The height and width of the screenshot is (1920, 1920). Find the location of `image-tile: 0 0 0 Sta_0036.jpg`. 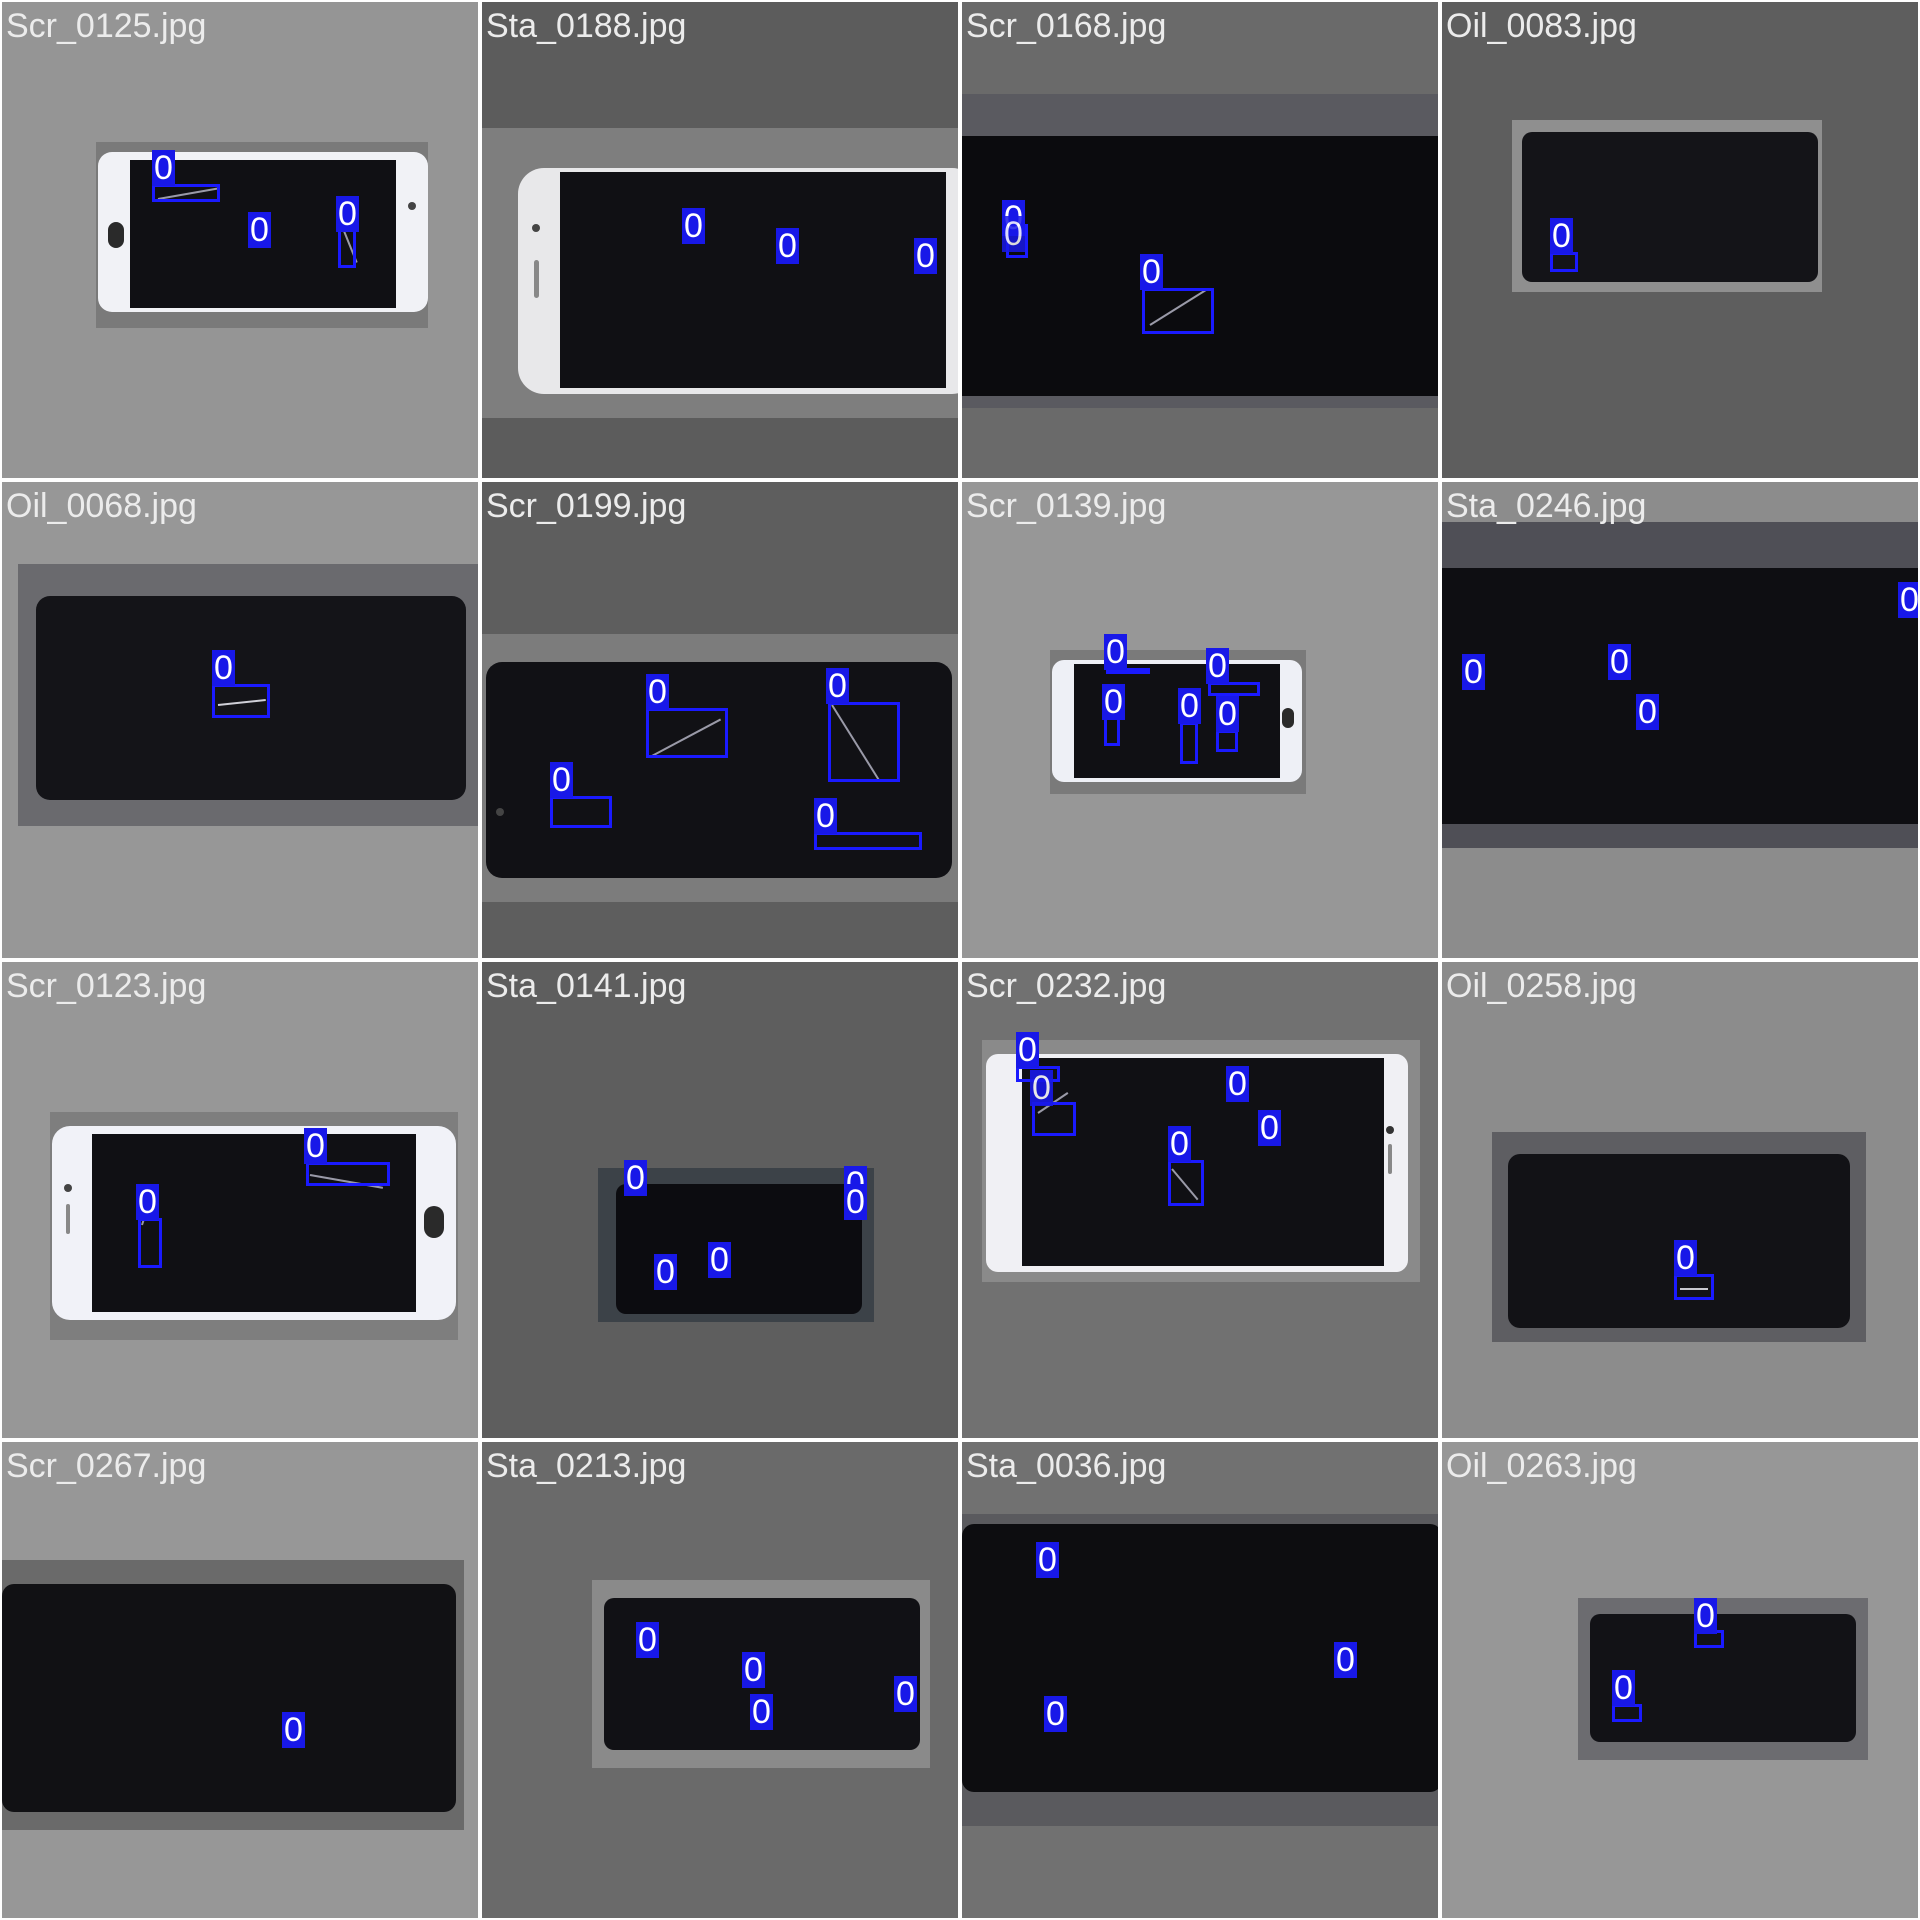

image-tile: 0 0 0 Sta_0036.jpg is located at coordinates (1200, 1680).